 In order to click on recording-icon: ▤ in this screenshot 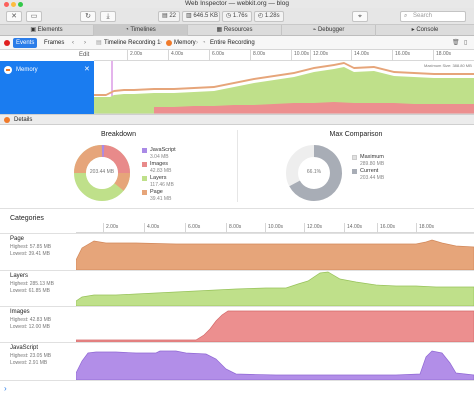, I will do `click(99, 43)`.